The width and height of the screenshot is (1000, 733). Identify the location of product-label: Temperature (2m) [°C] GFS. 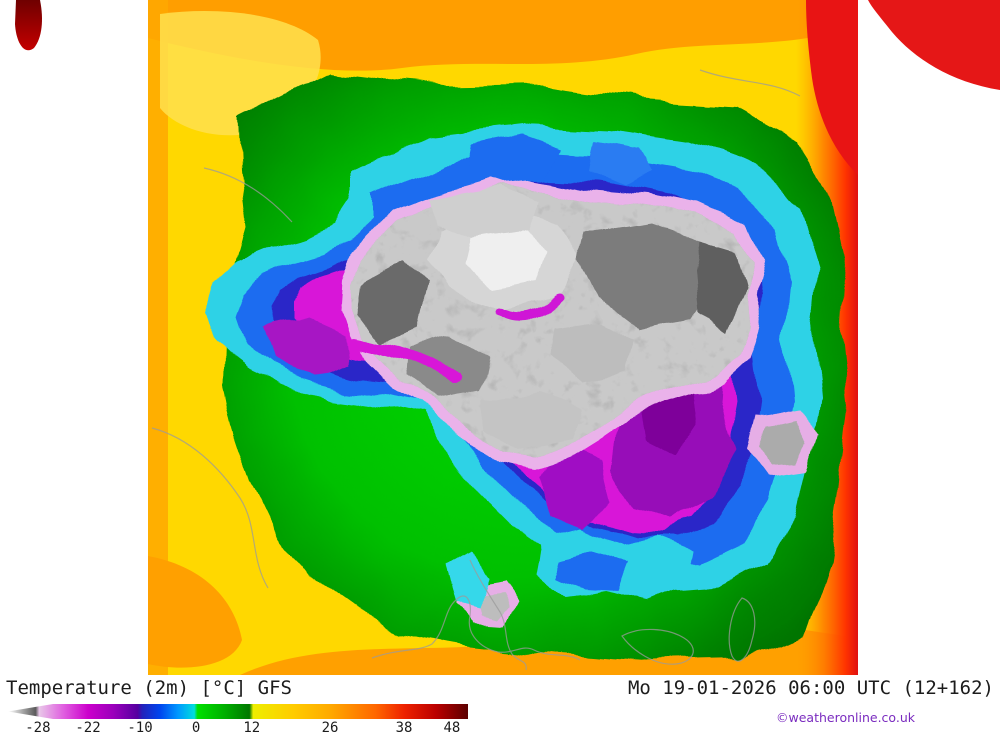
(149, 688).